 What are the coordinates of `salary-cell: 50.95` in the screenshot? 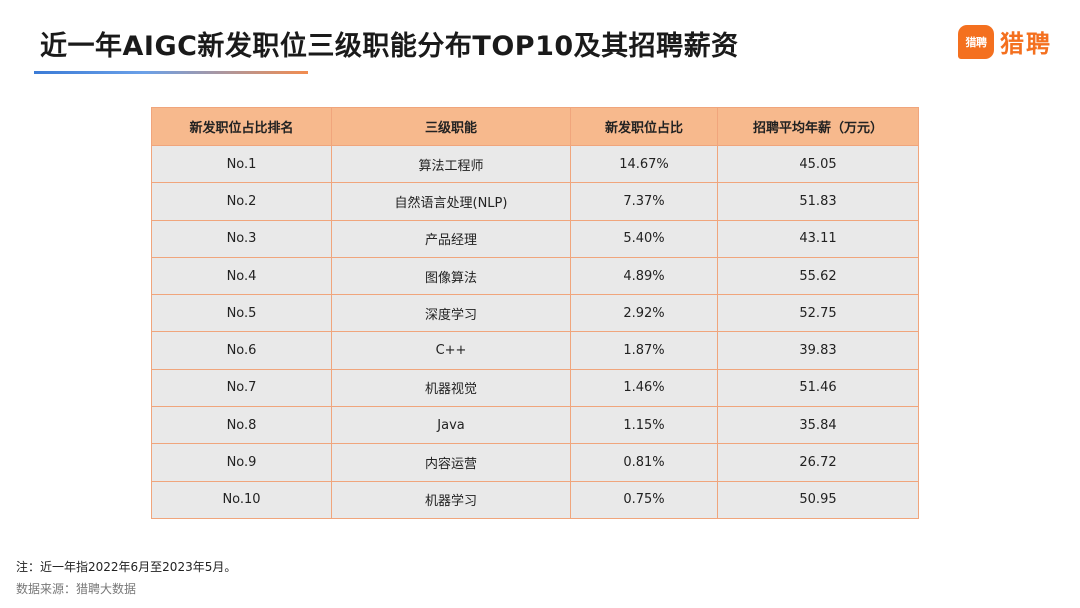 It's located at (818, 499).